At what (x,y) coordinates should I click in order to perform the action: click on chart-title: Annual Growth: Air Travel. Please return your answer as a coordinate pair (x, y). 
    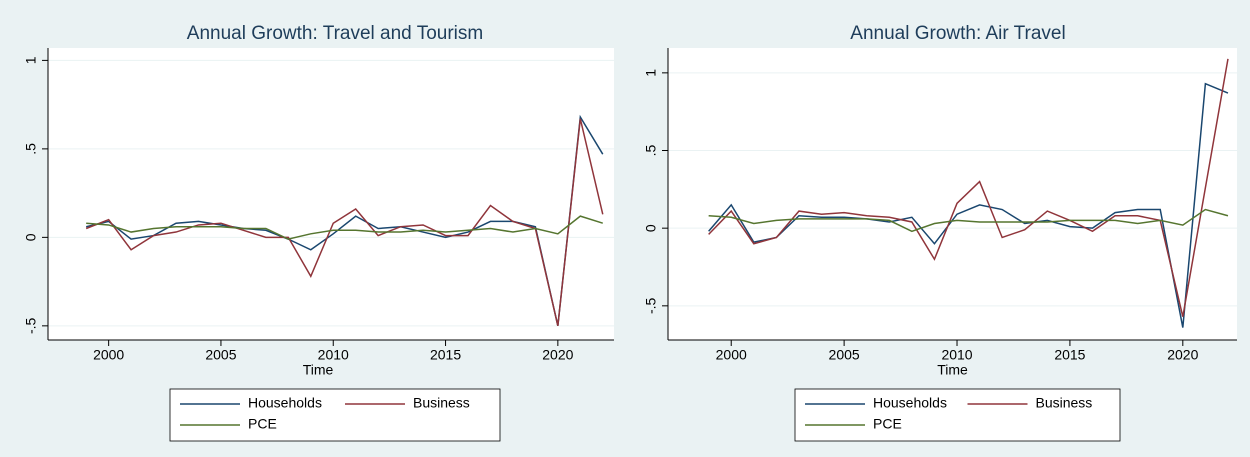
    Looking at the image, I should click on (957, 33).